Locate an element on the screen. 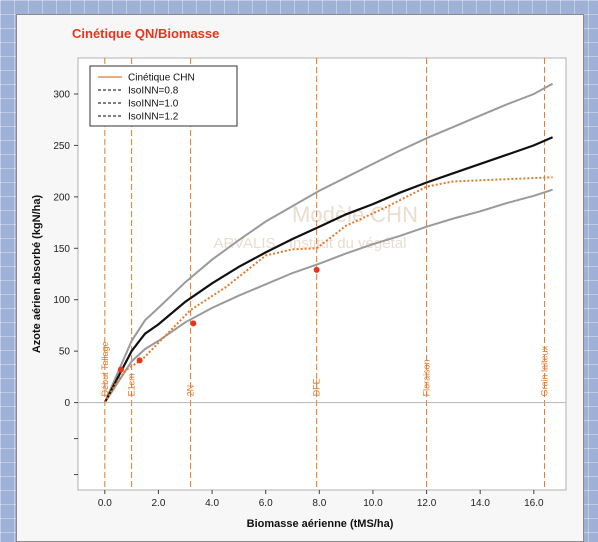  y-tick-label: 150 is located at coordinates (61, 249).